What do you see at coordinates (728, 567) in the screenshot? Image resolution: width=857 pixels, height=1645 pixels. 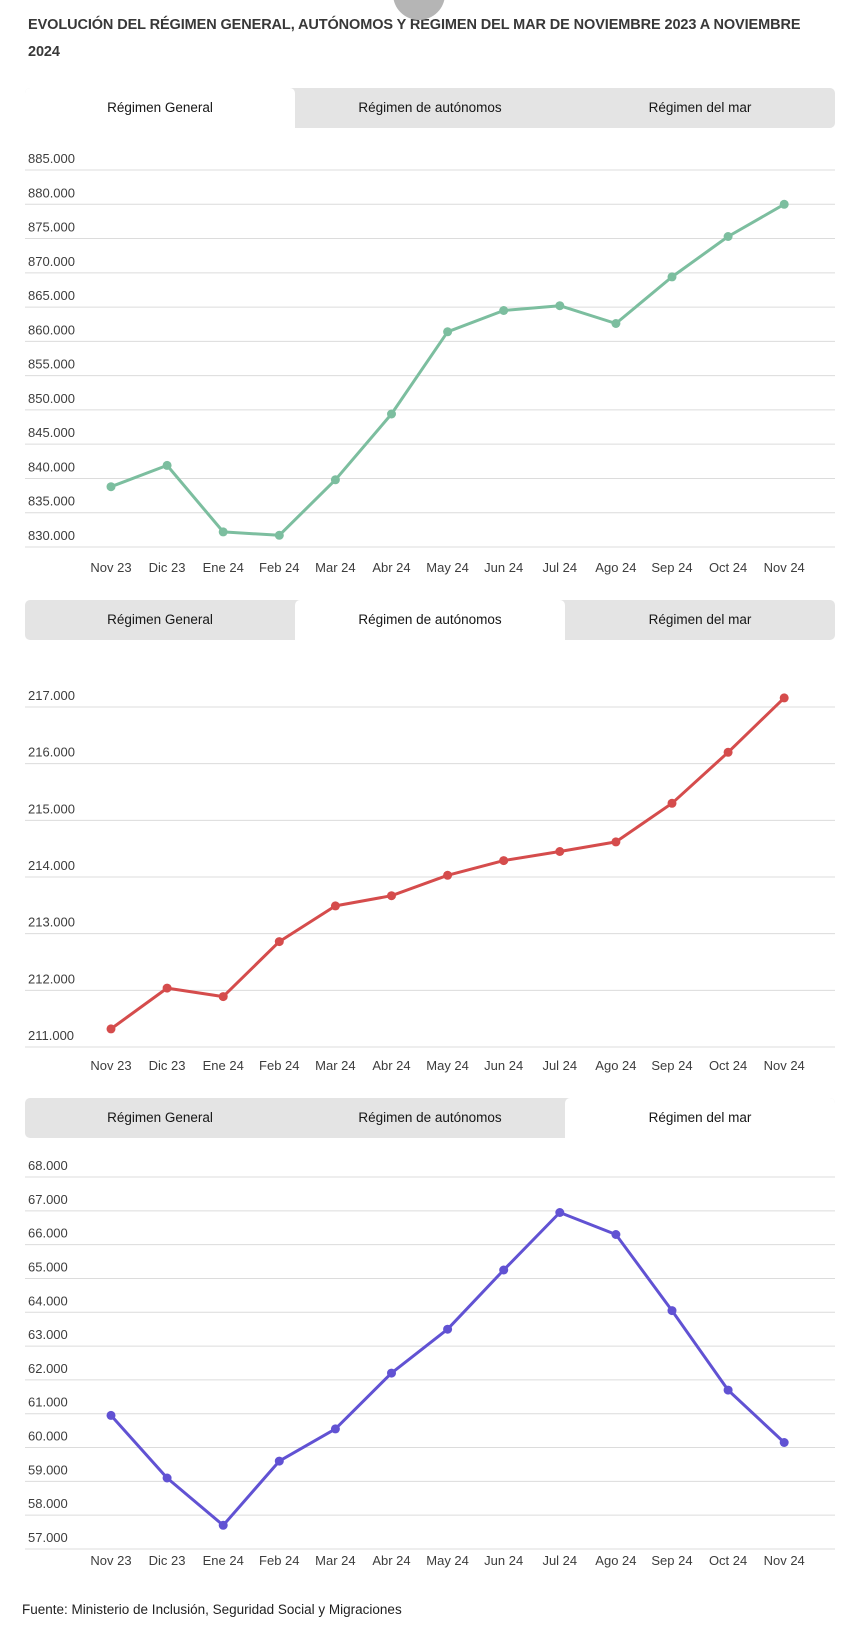 I see `x-tick-label: Oct 24` at bounding box center [728, 567].